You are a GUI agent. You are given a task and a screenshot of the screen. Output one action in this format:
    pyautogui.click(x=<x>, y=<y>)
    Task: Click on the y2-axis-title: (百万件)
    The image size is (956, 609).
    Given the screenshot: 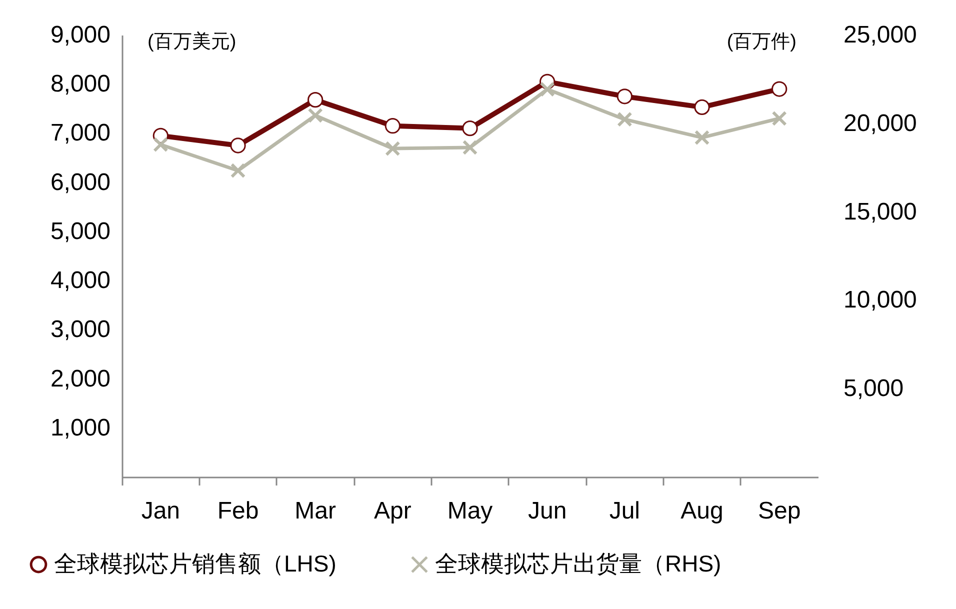 What is the action you would take?
    pyautogui.click(x=761, y=42)
    